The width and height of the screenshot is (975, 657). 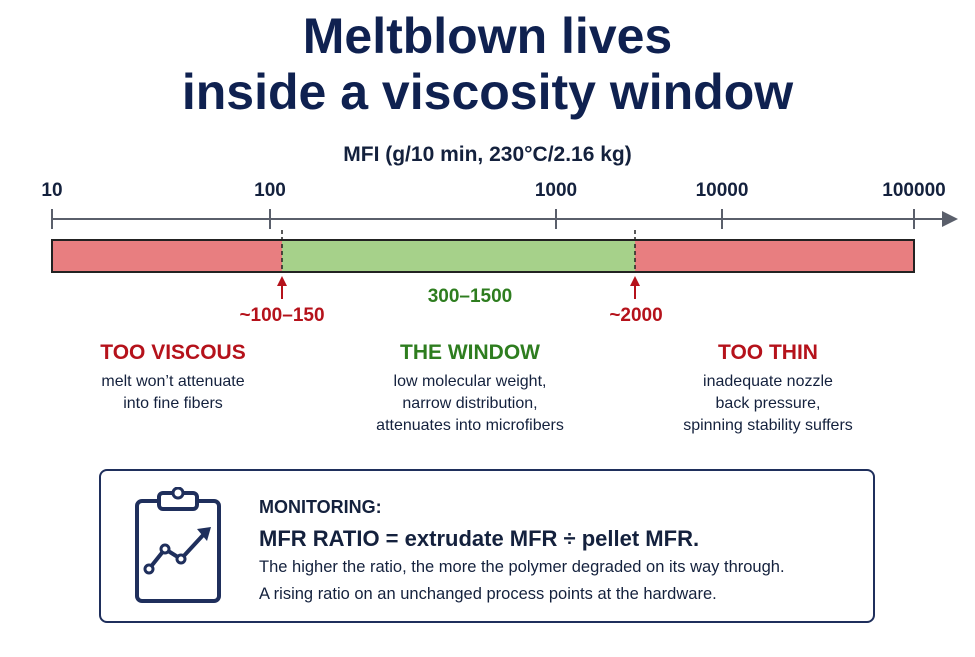 What do you see at coordinates (722, 190) in the screenshot?
I see `axis-tick-label: 10000` at bounding box center [722, 190].